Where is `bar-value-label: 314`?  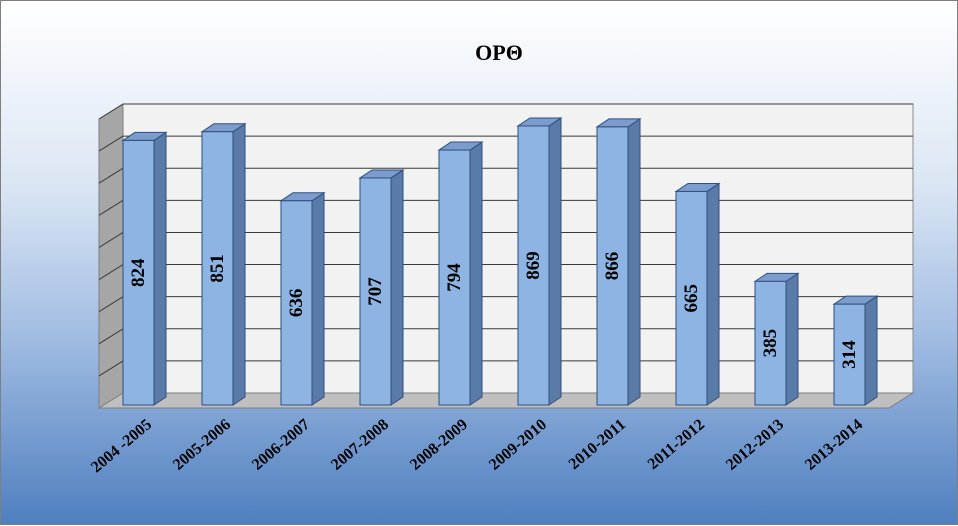 bar-value-label: 314 is located at coordinates (849, 354).